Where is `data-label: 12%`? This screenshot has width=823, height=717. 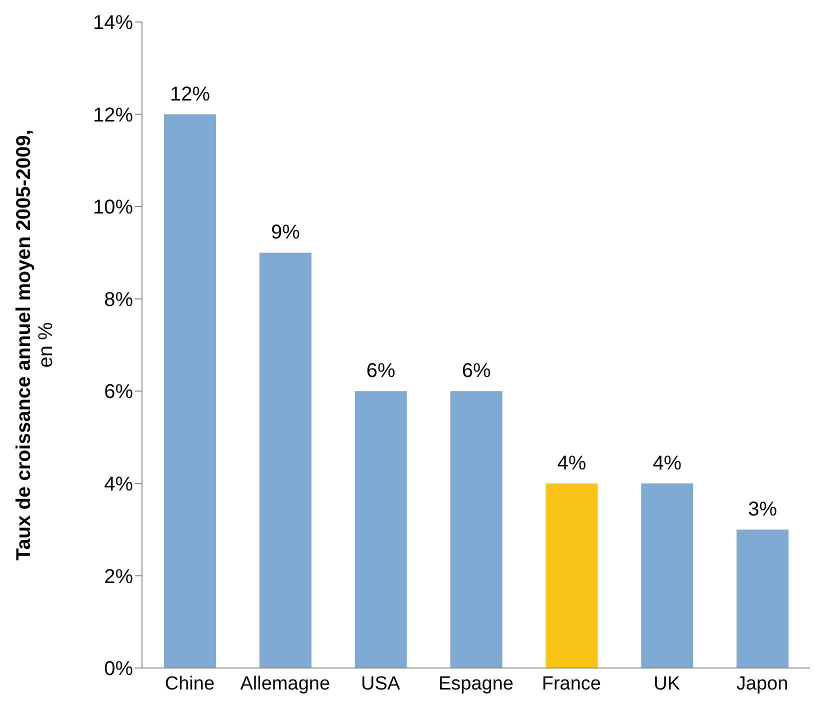 data-label: 12% is located at coordinates (190, 94).